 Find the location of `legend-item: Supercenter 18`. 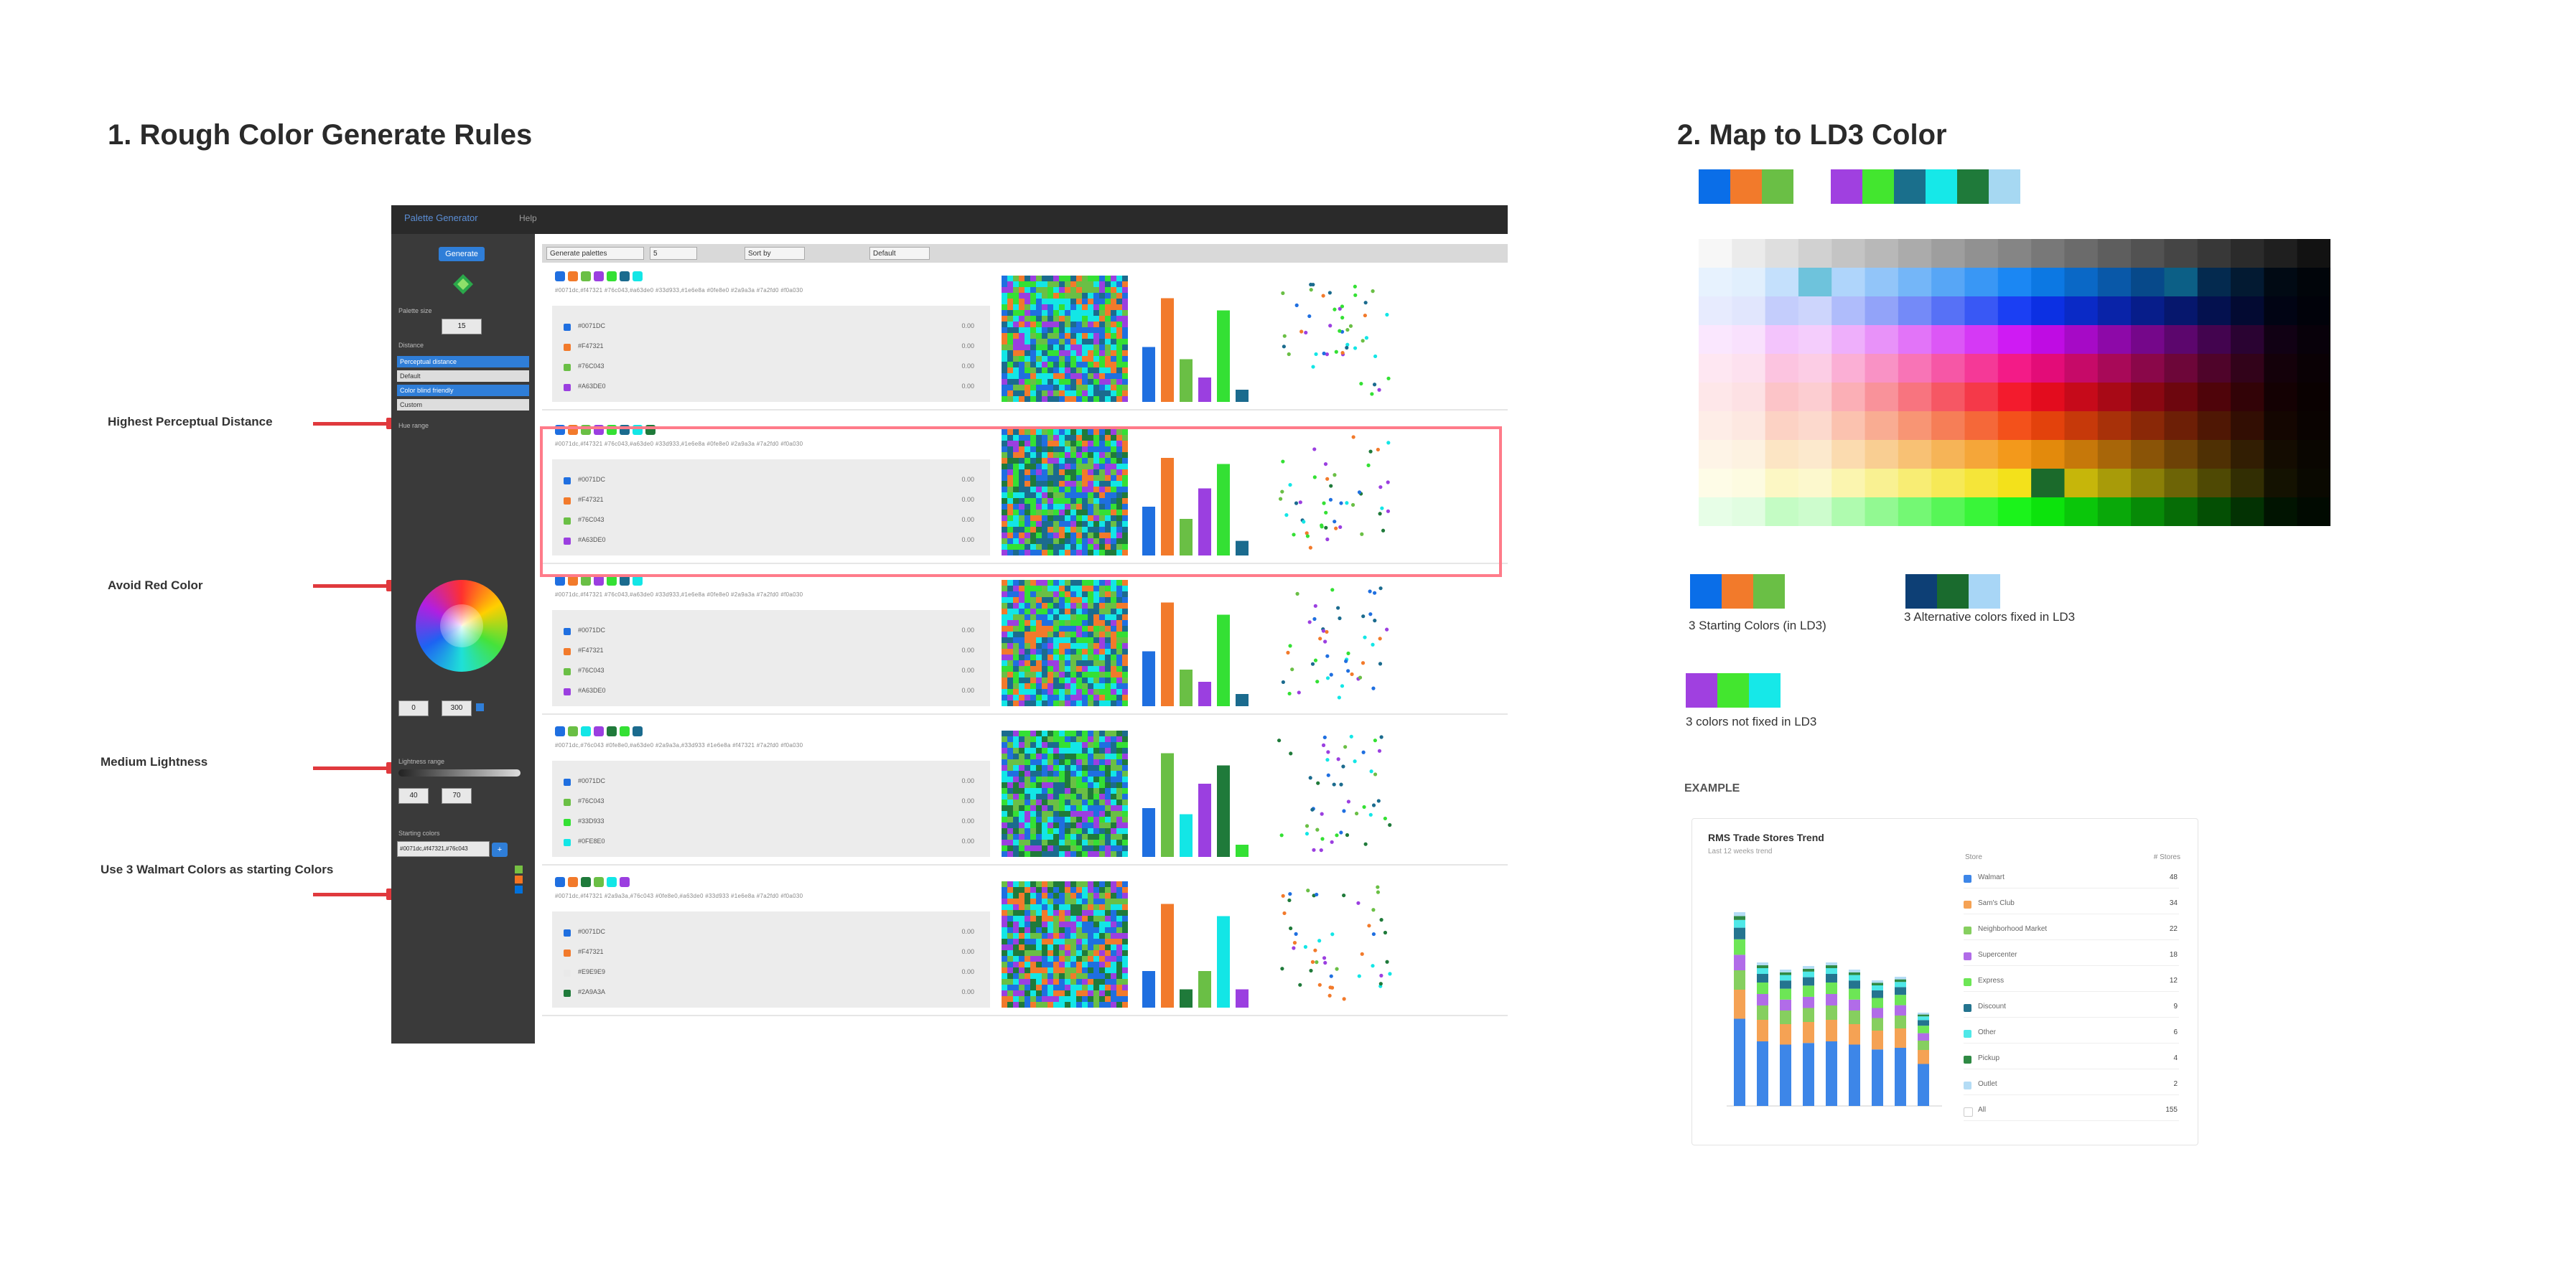

legend-item: Supercenter 18 is located at coordinates (2071, 956).